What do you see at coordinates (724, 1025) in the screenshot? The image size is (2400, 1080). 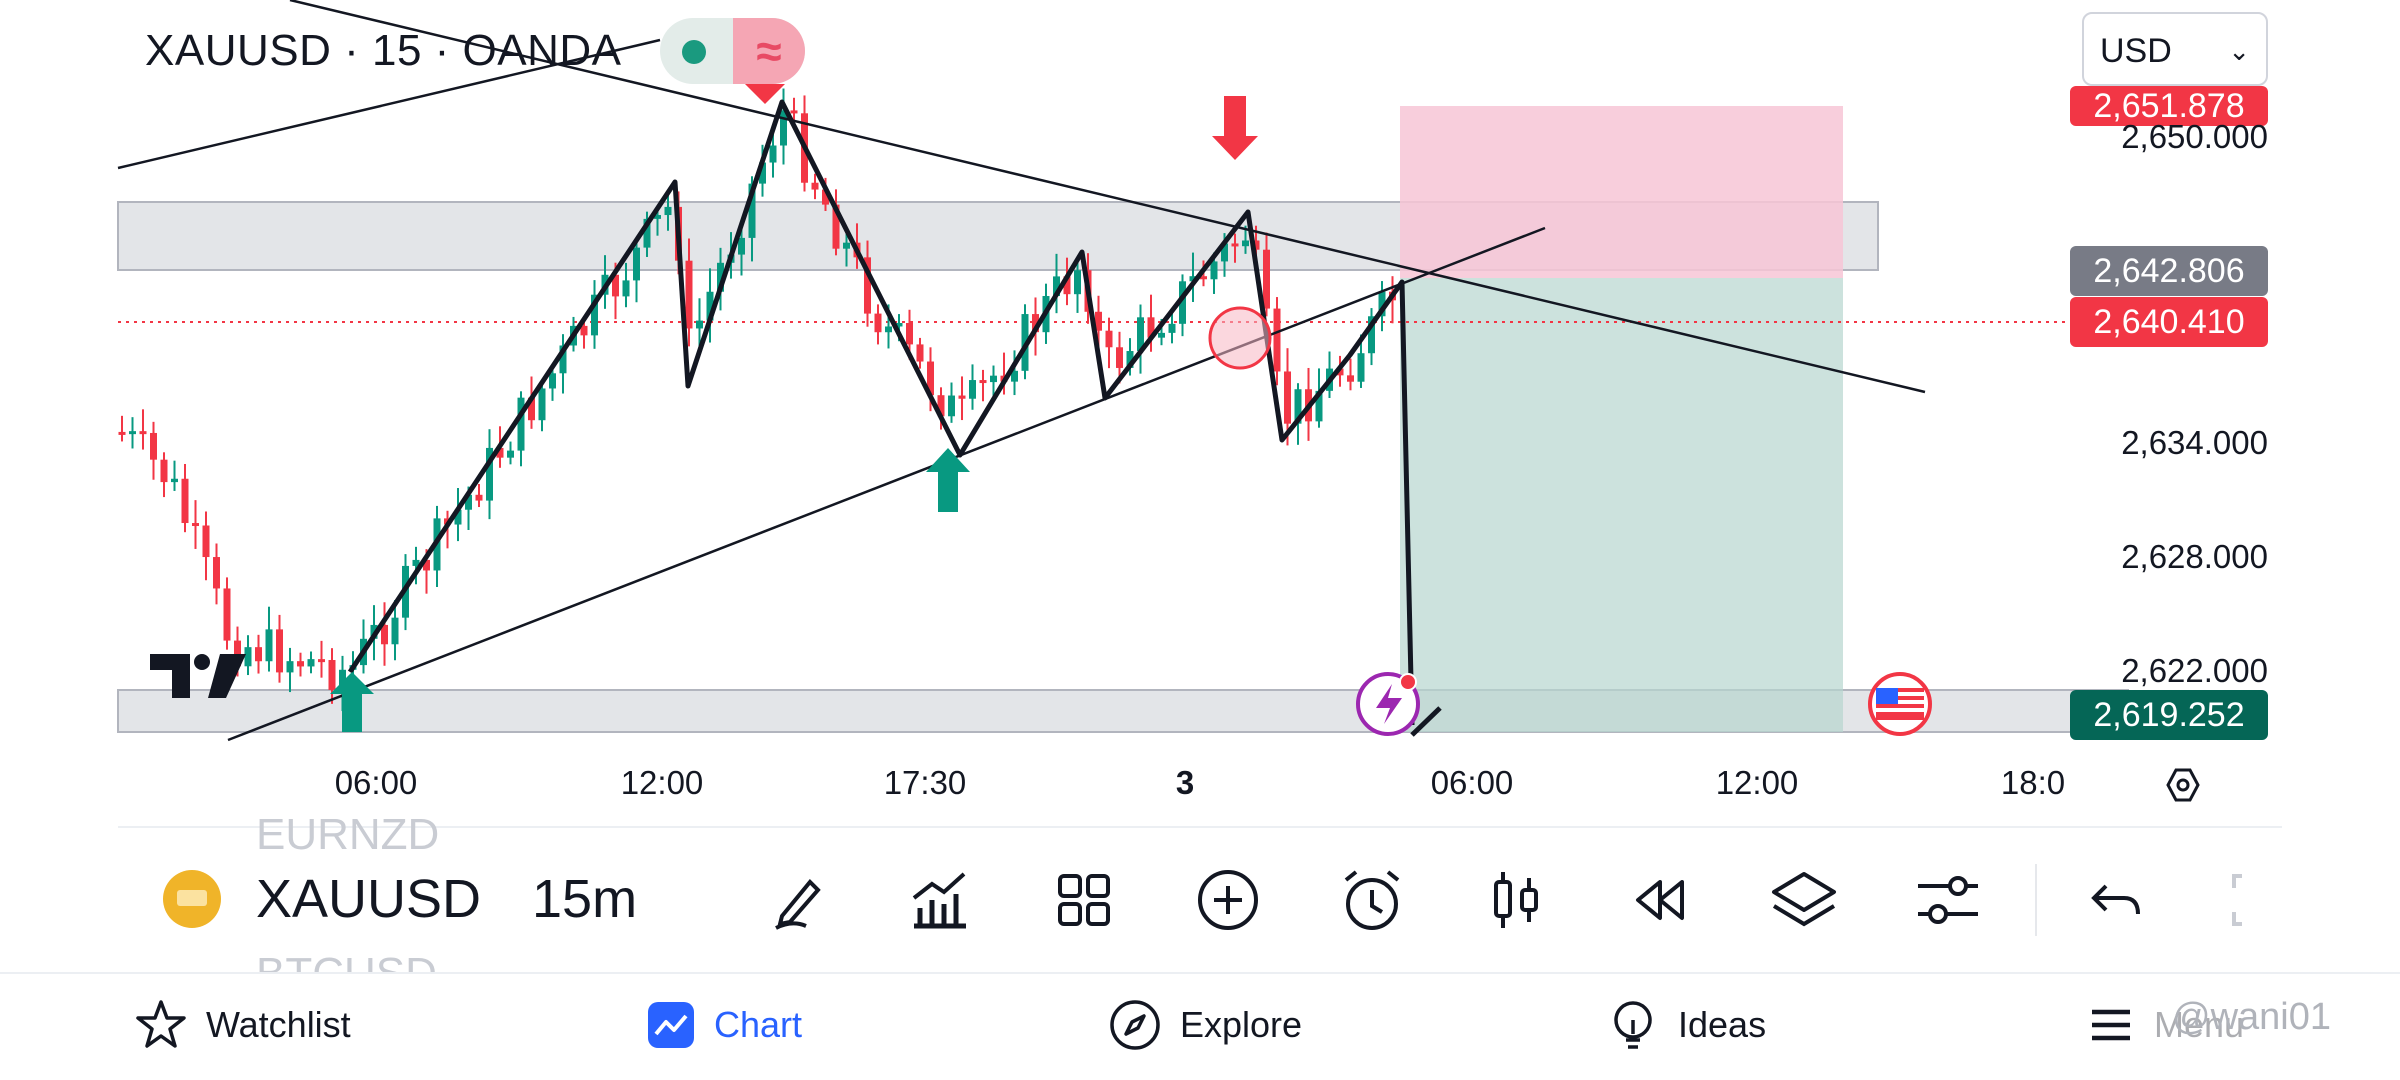 I see `nav-chart: Chart` at bounding box center [724, 1025].